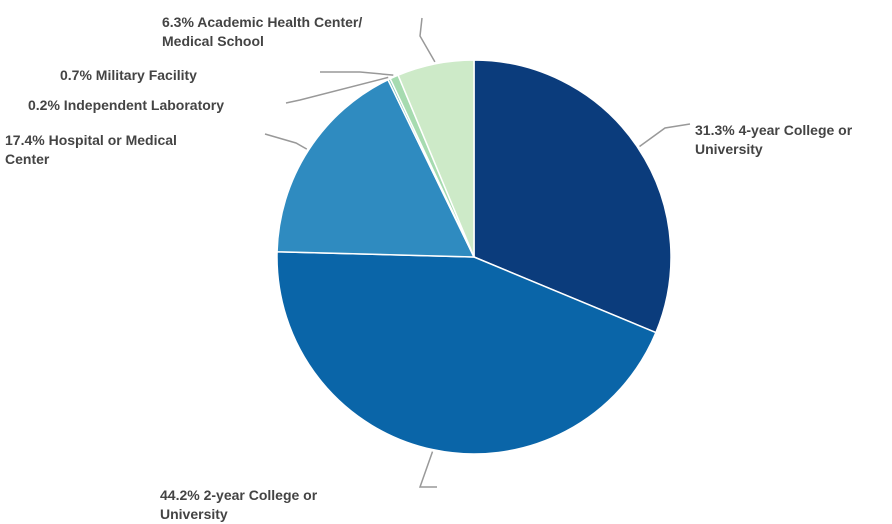 This screenshot has height=524, width=892. What do you see at coordinates (427, 469) in the screenshot?
I see `leader-line-2-year-college` at bounding box center [427, 469].